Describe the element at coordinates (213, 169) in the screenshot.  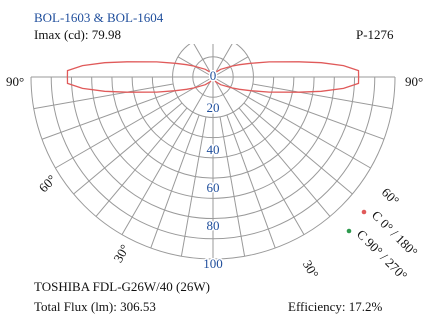
I see `radial-tick-labels: 0 20 40 60 80 100` at that location.